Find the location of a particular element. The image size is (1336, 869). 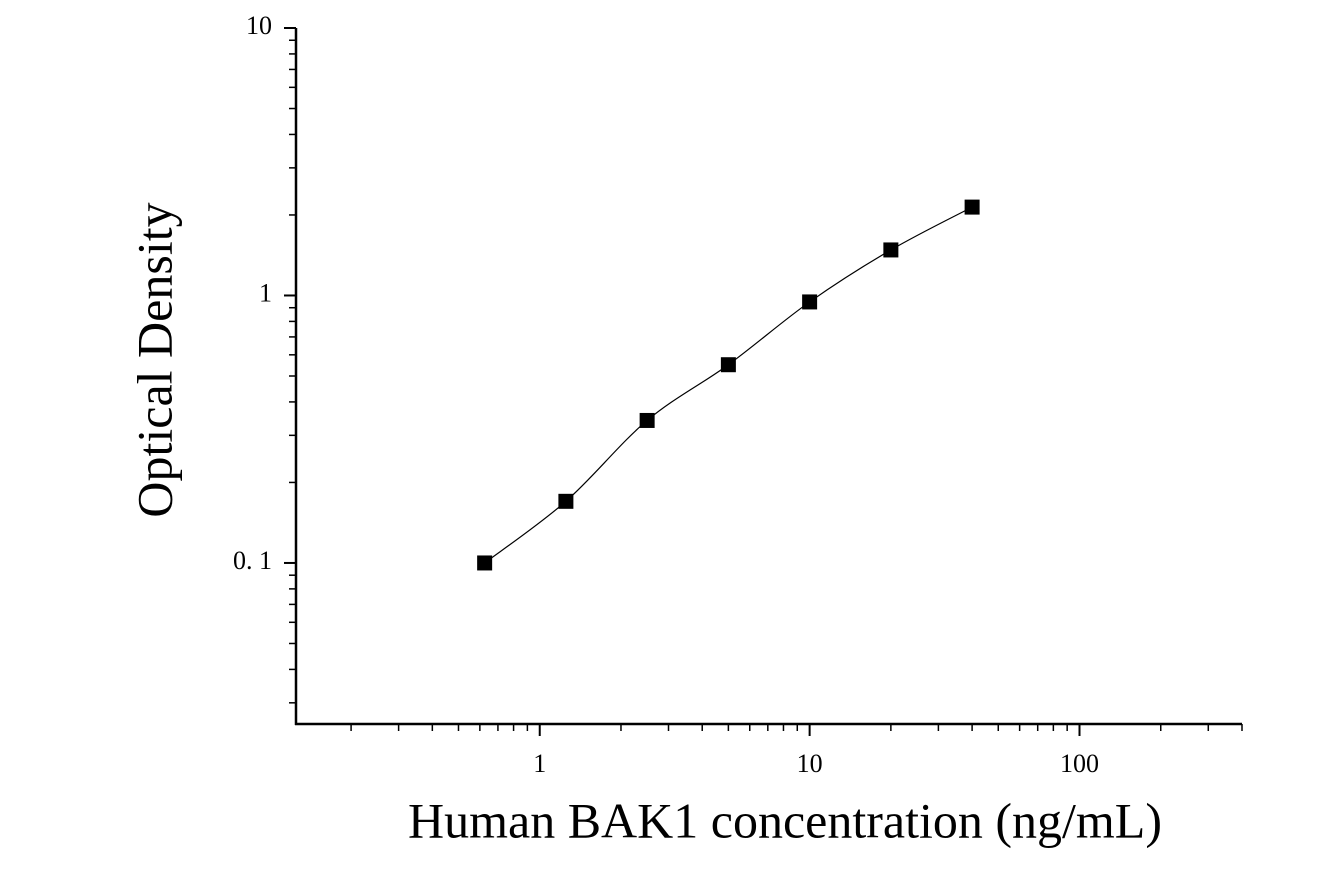

y-tick-label: 10 is located at coordinates (259, 25).